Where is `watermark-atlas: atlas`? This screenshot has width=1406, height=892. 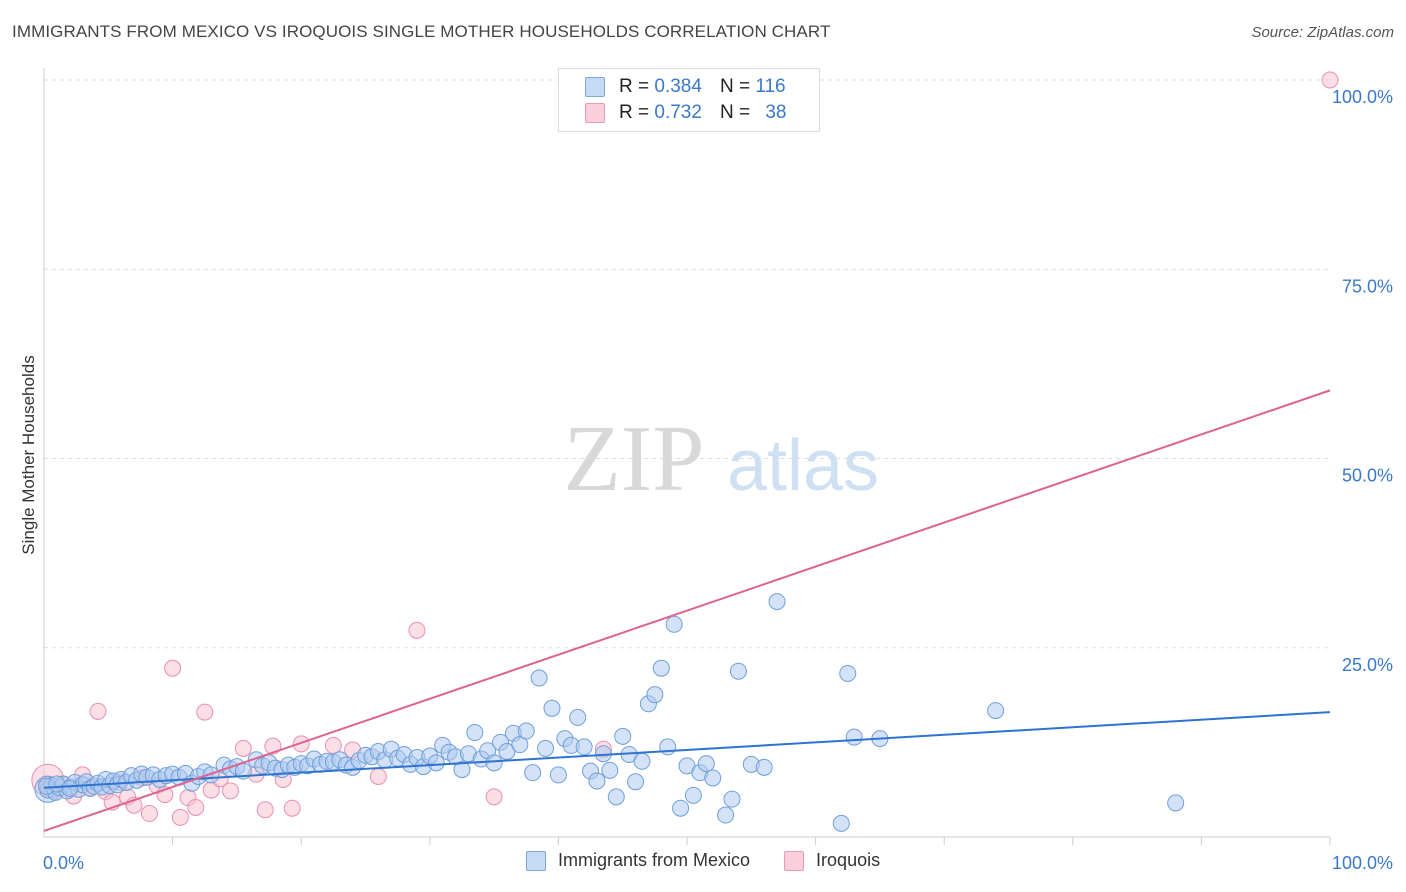 watermark-atlas: atlas is located at coordinates (803, 466).